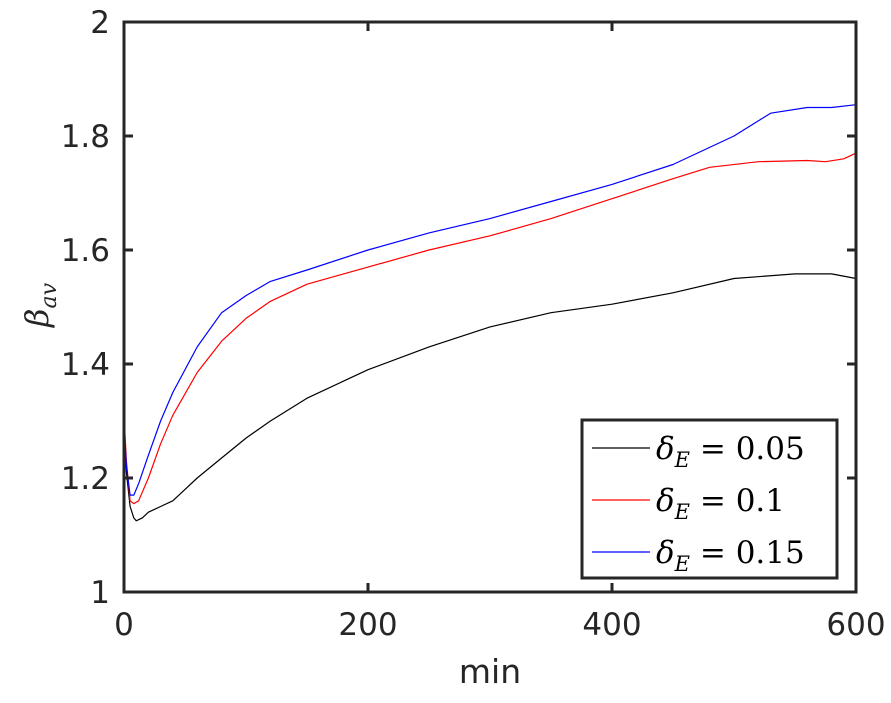 The width and height of the screenshot is (891, 703). What do you see at coordinates (49, 295) in the screenshot?
I see `y-axis-label-subscript: av` at bounding box center [49, 295].